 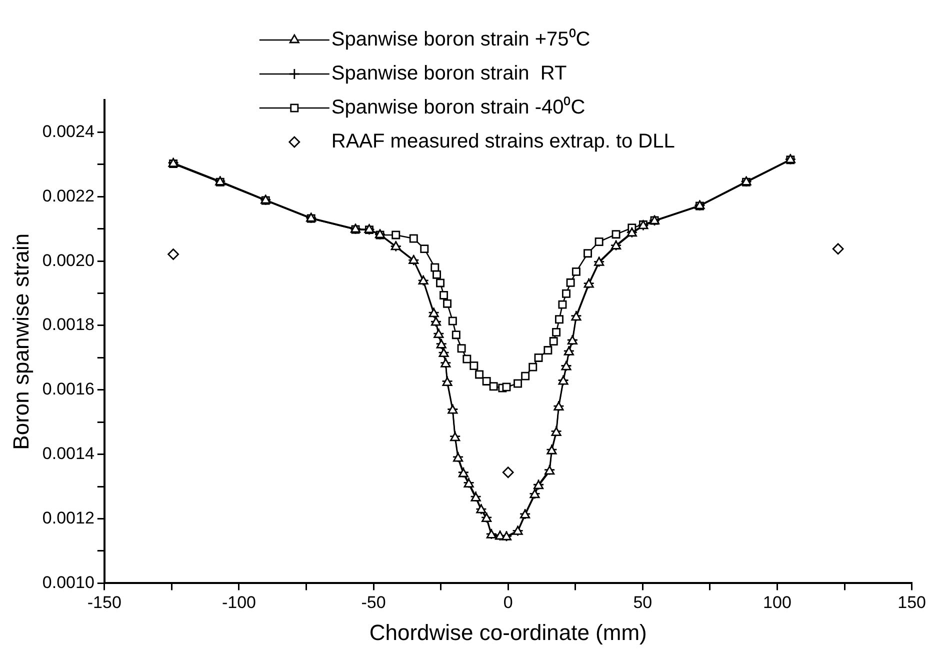 I want to click on y-axis-title: Boron spanwise strain, so click(x=21, y=341).